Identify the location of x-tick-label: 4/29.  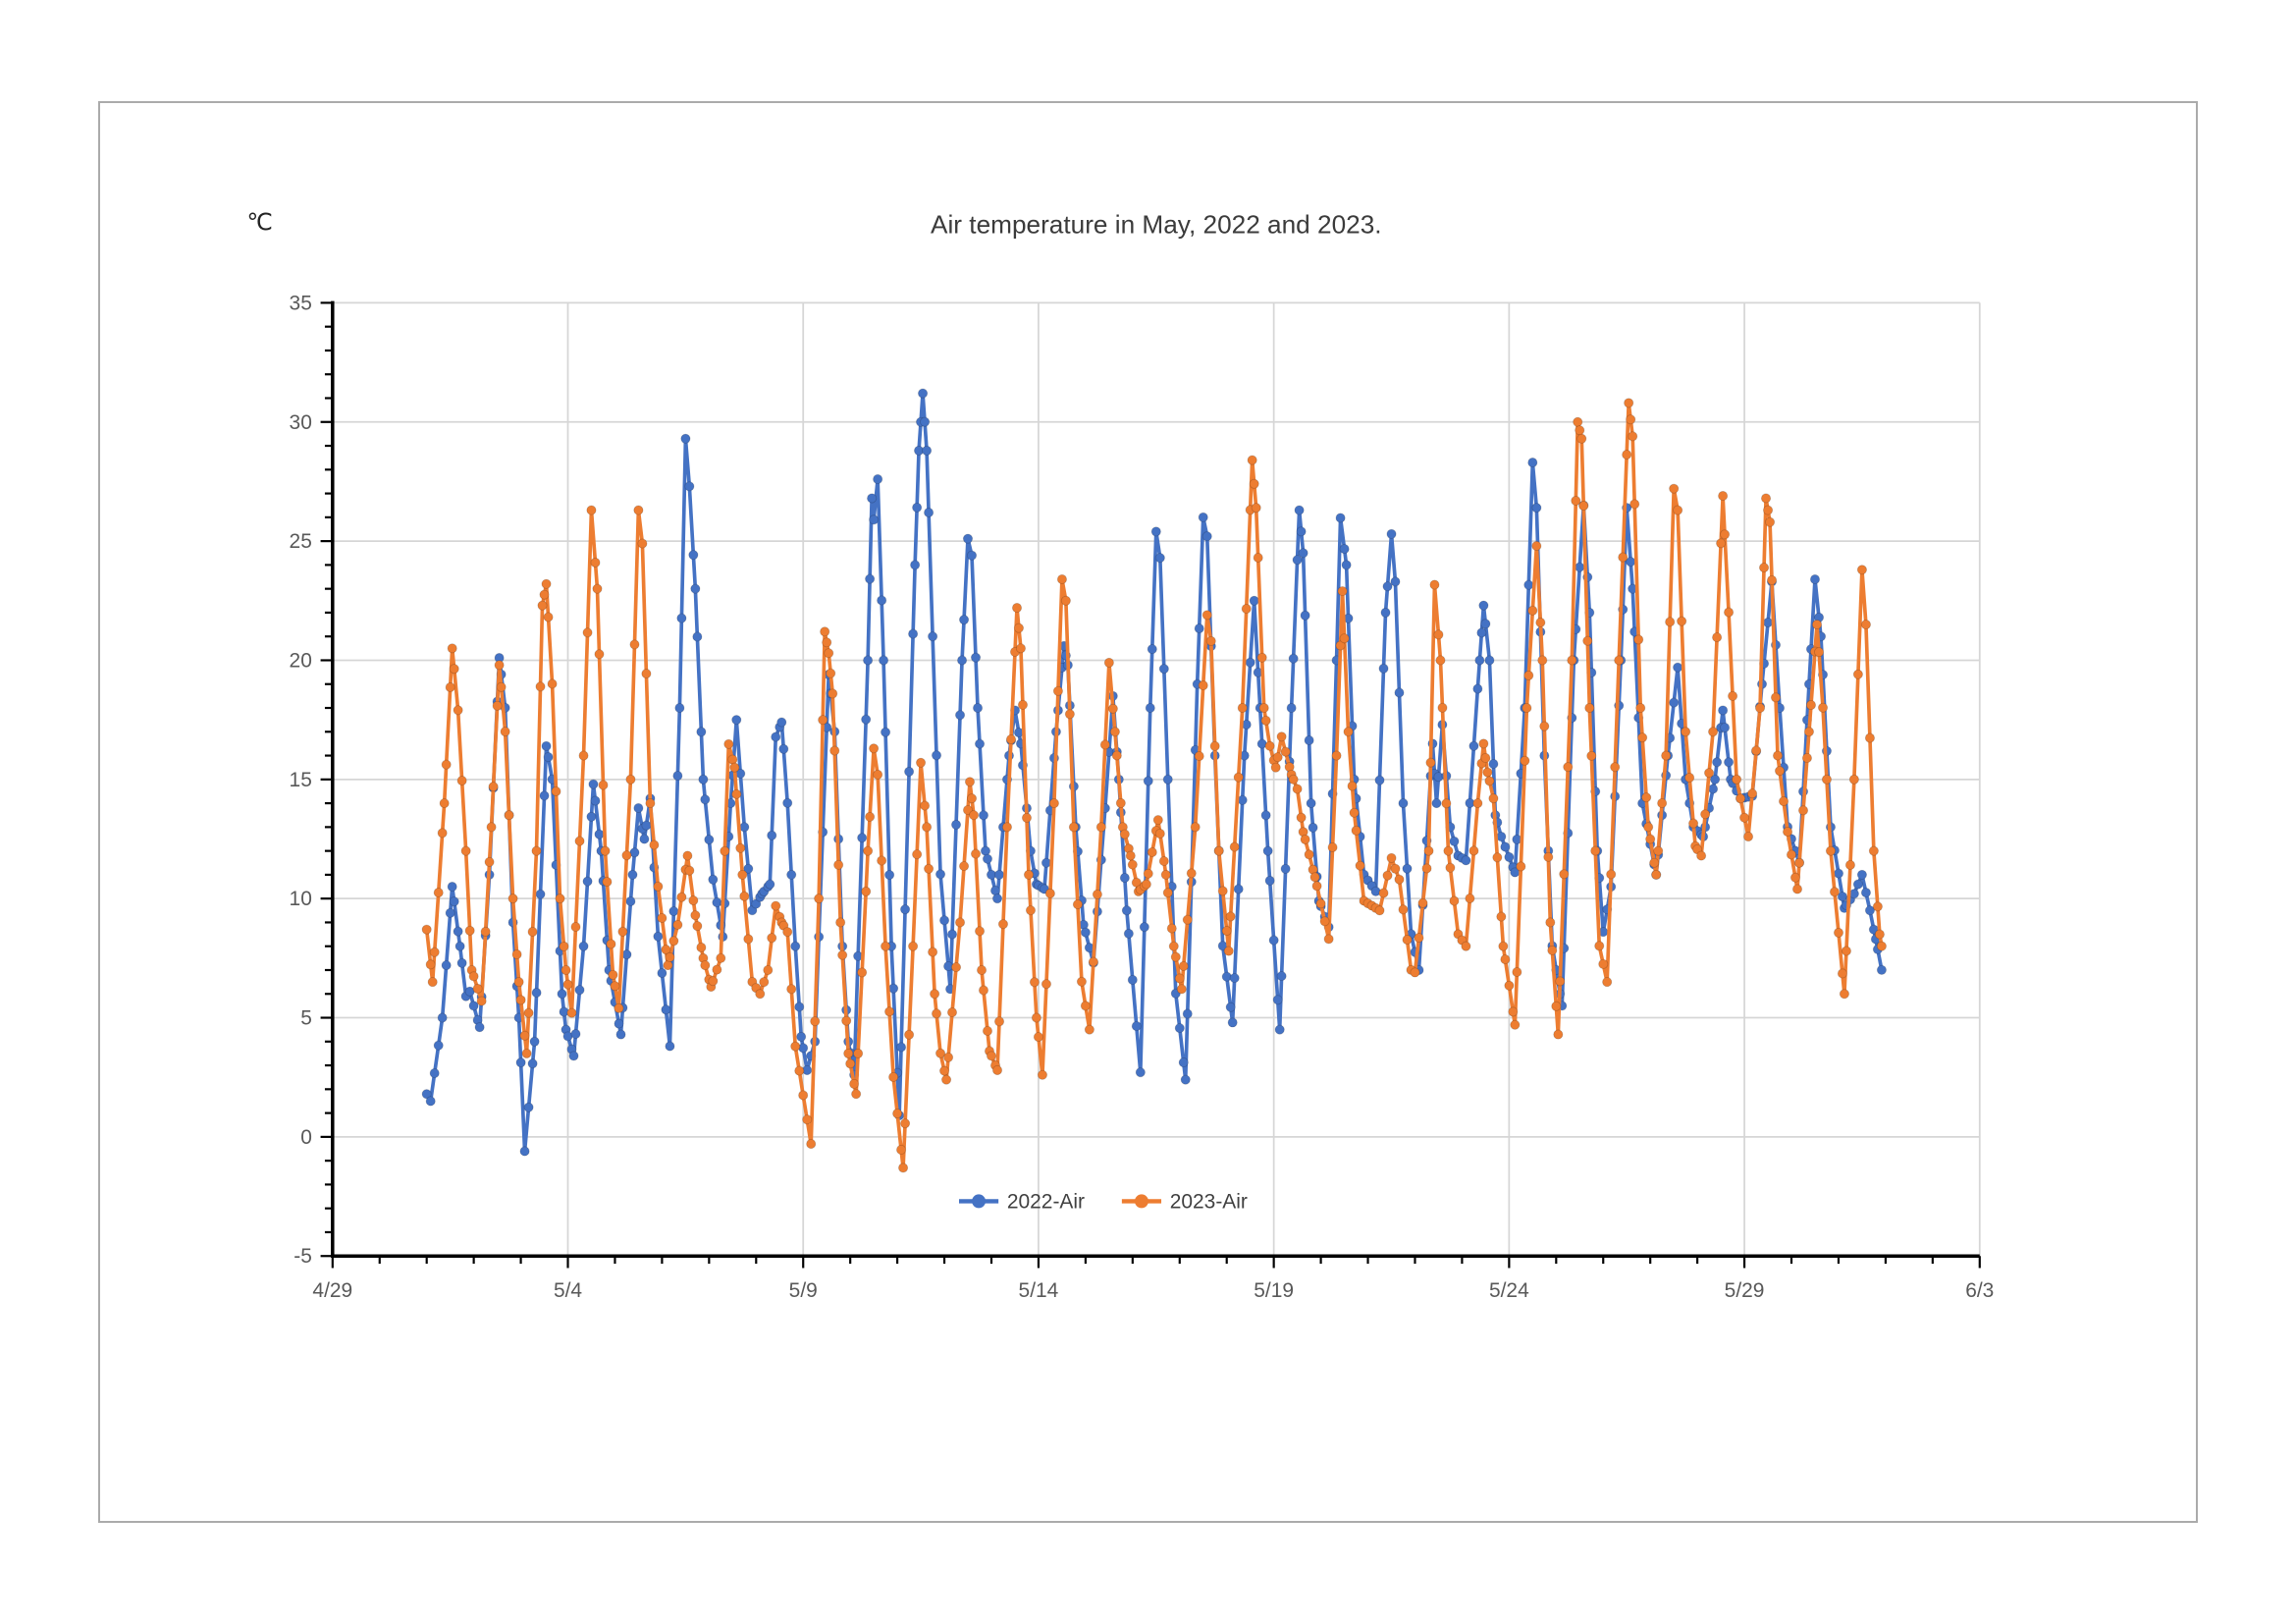
(332, 1290).